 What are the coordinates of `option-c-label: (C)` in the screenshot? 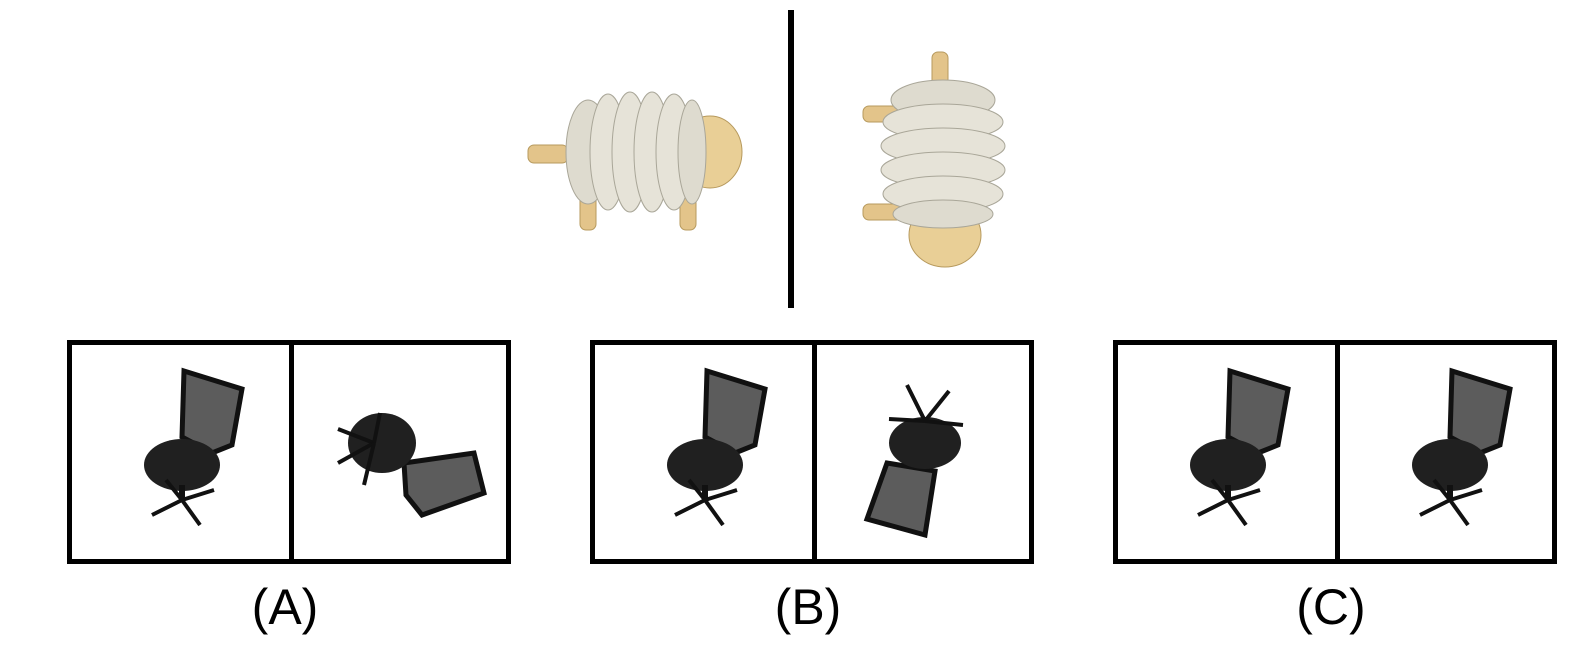 It's located at (1331, 607).